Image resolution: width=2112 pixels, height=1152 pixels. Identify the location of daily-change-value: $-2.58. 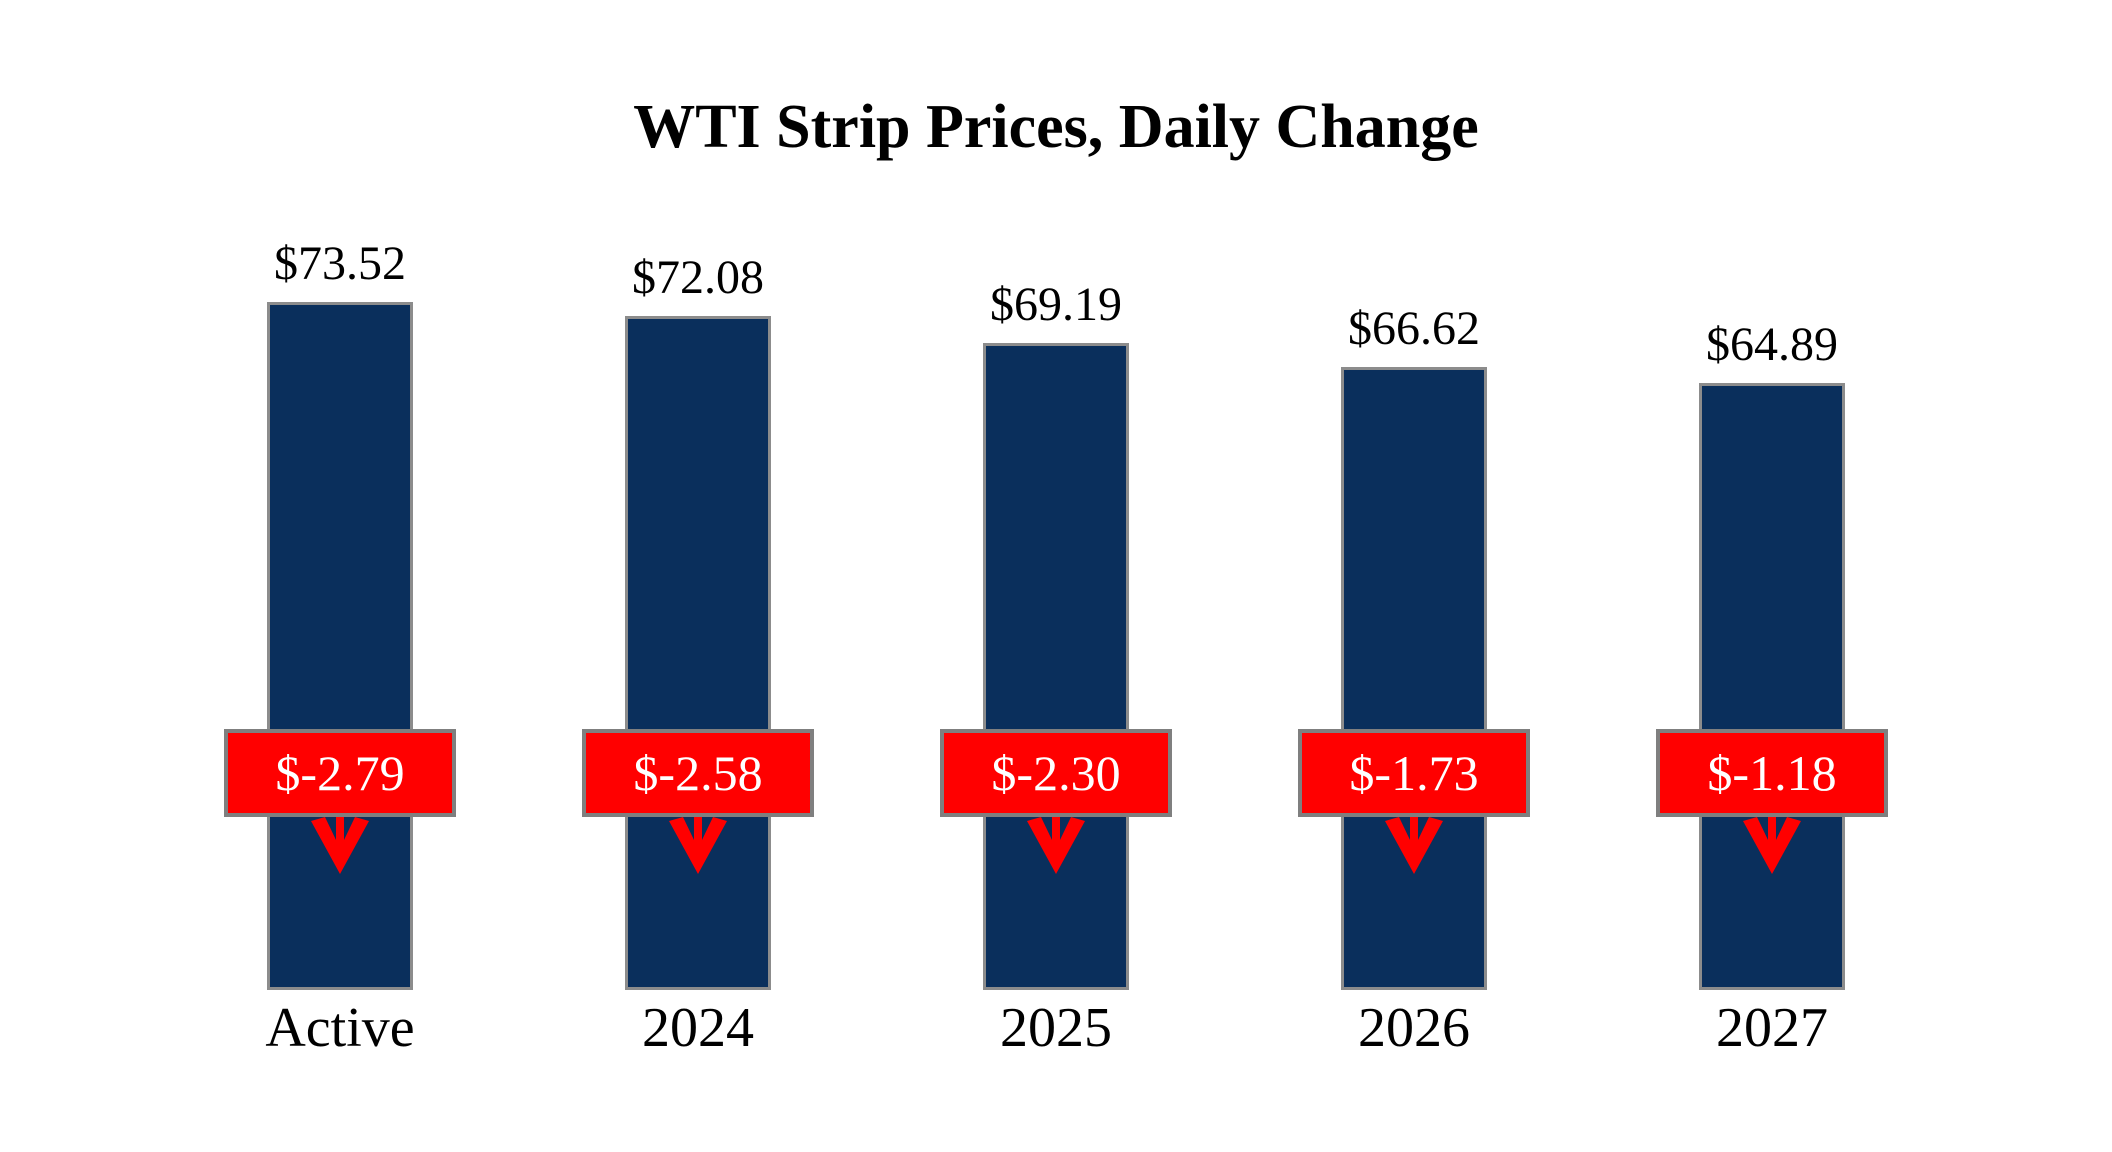
(698, 773).